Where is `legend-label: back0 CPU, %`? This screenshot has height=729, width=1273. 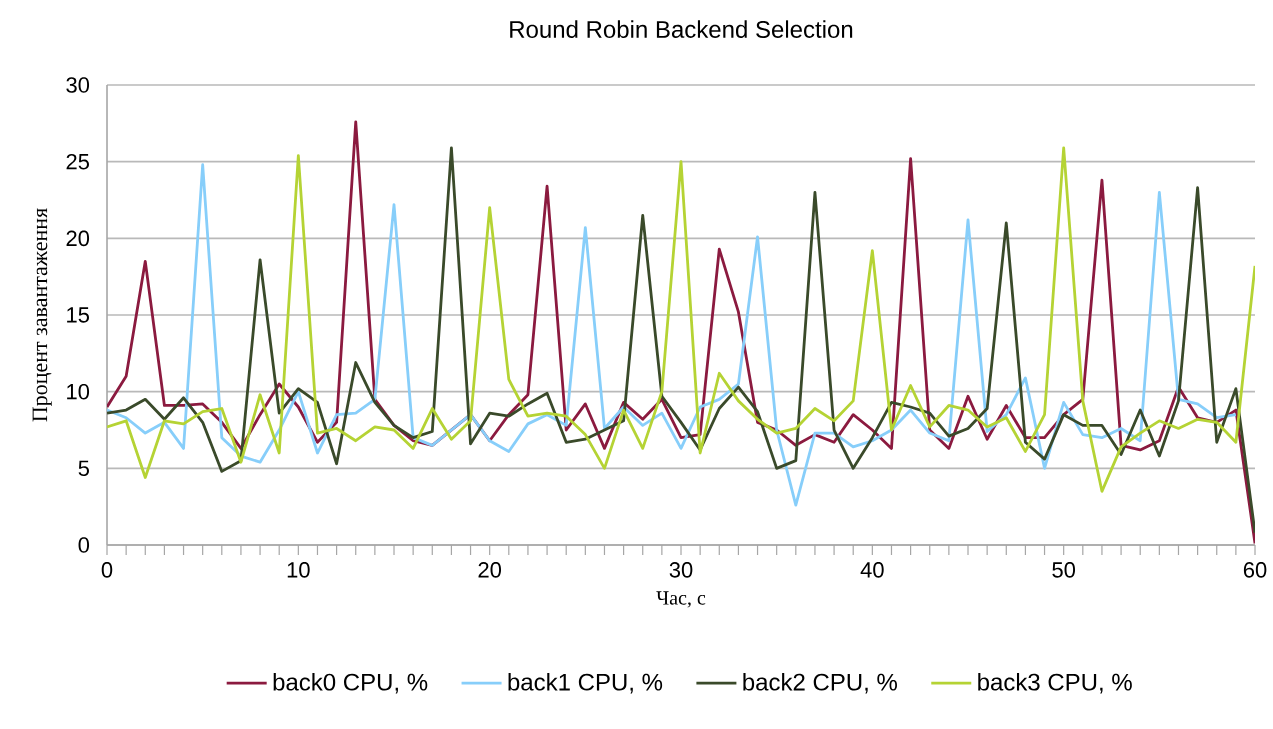
legend-label: back0 CPU, % is located at coordinates (350, 683).